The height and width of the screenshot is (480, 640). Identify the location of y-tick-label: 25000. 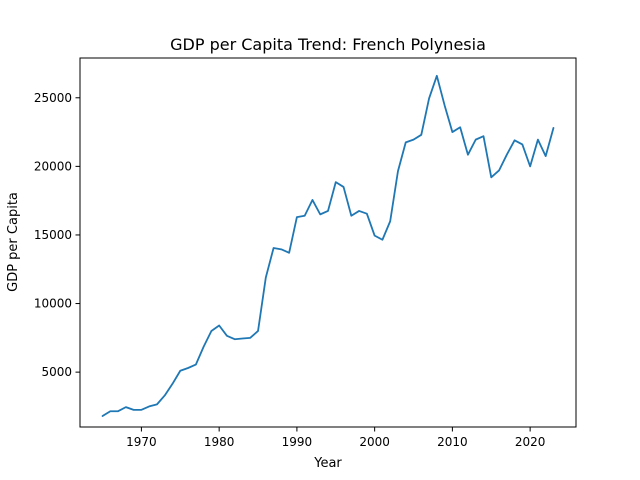
(53, 98).